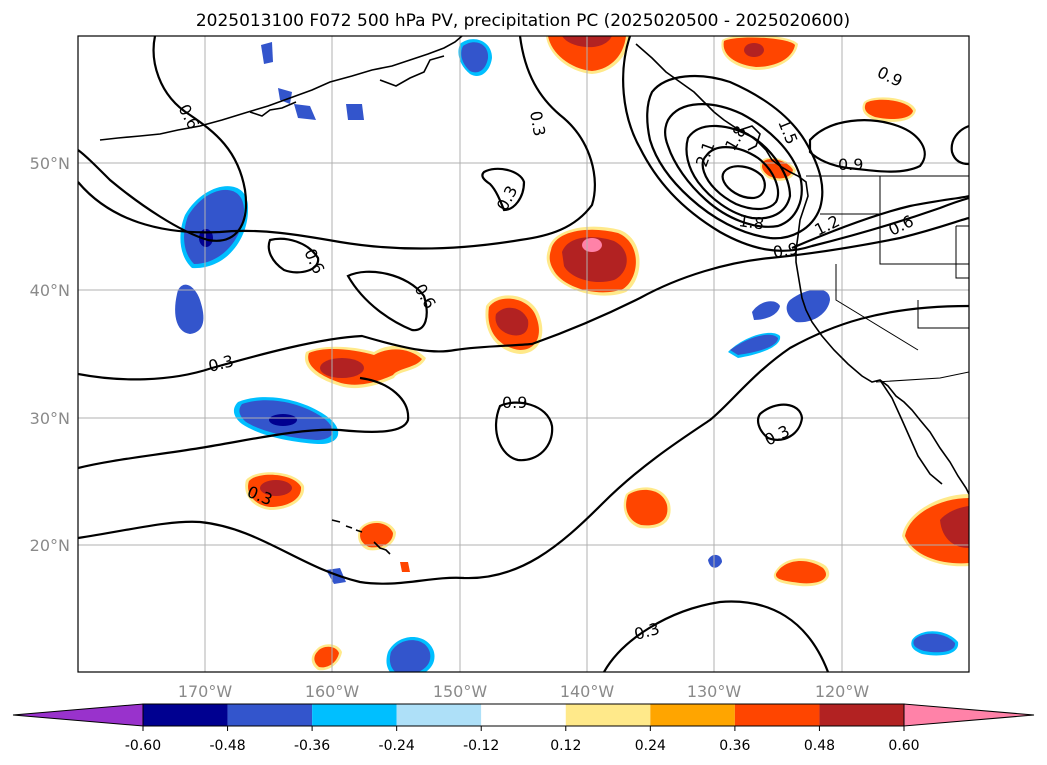 This screenshot has width=1047, height=765. Describe the element at coordinates (842, 691) in the screenshot. I see `lon-tick-120w: 120°W` at that location.